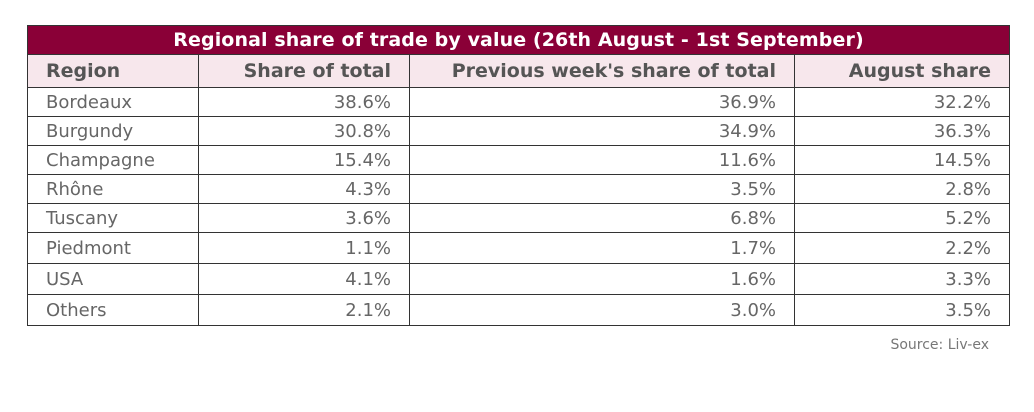 The image size is (1034, 412). I want to click on region-cell: USA, so click(113, 279).